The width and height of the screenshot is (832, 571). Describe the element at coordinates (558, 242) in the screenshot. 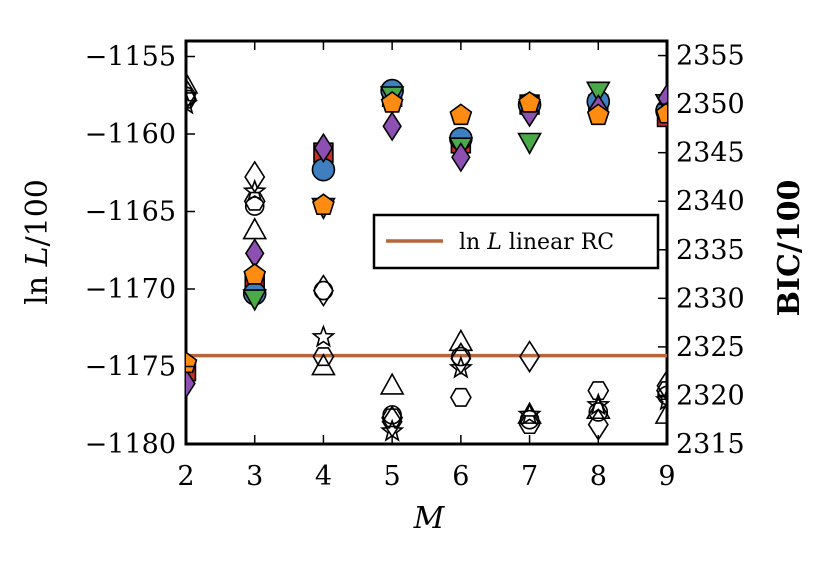

I see `legend-rest: linear RC` at that location.